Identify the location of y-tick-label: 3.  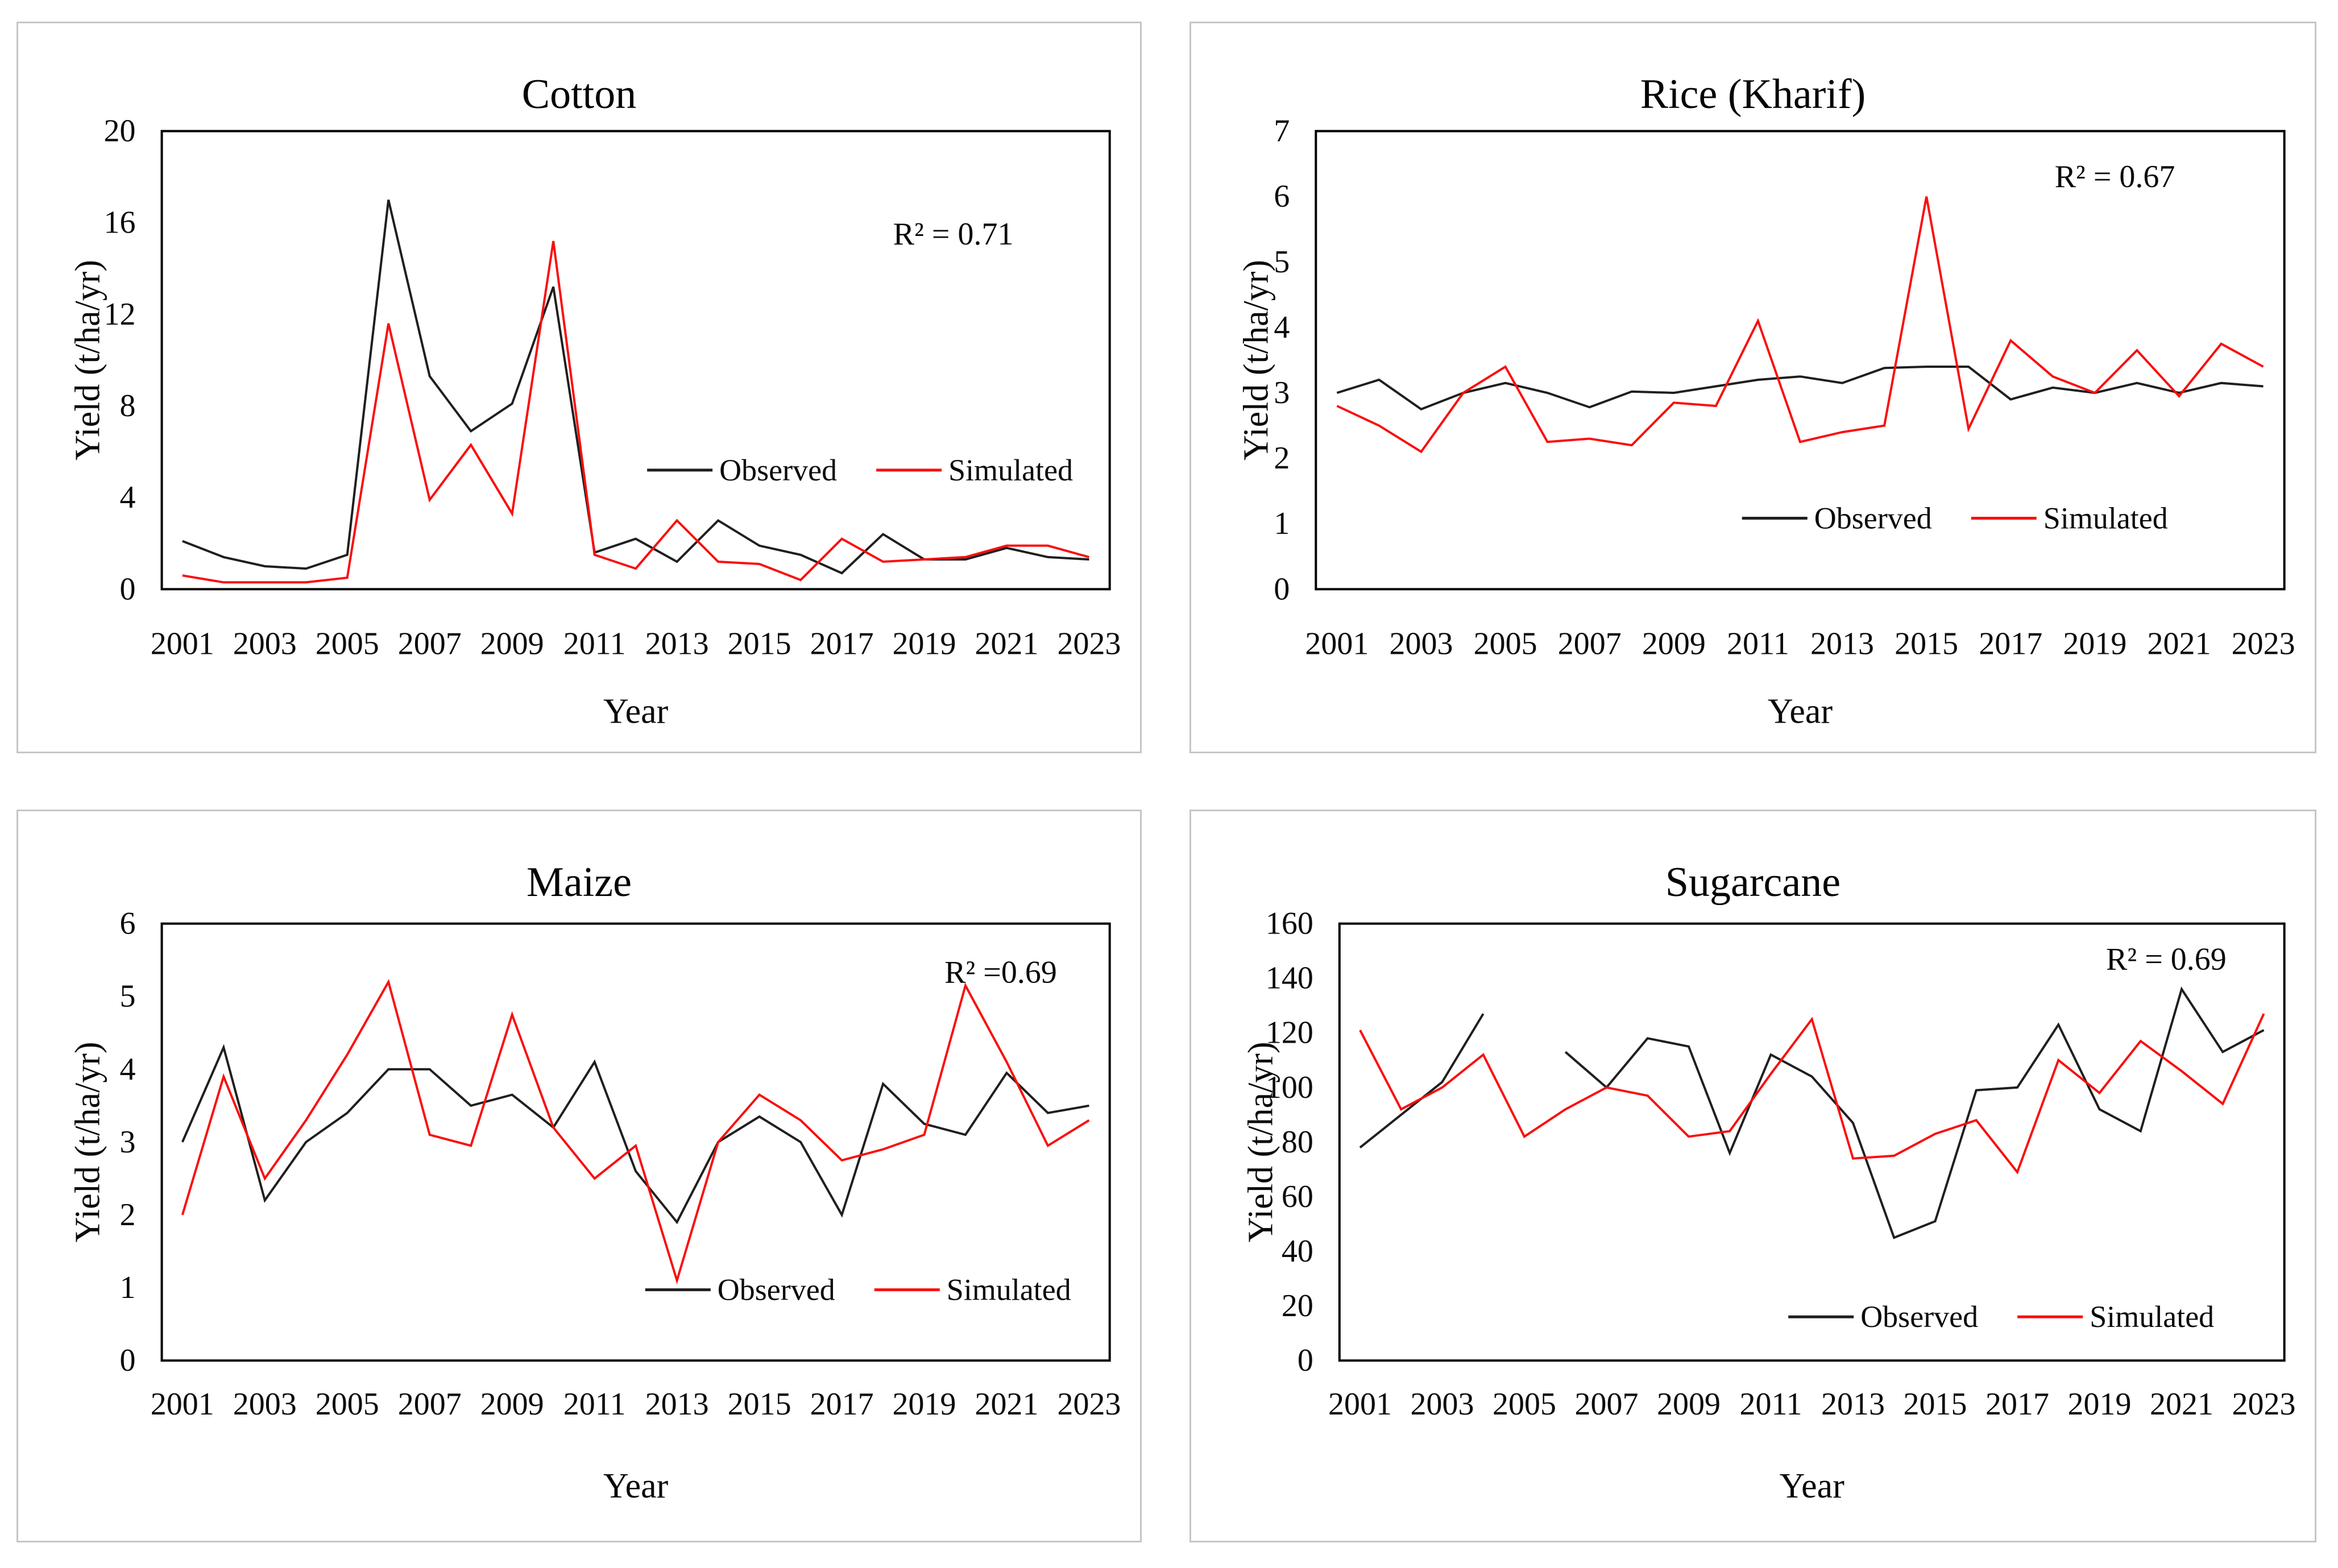
(128, 1142).